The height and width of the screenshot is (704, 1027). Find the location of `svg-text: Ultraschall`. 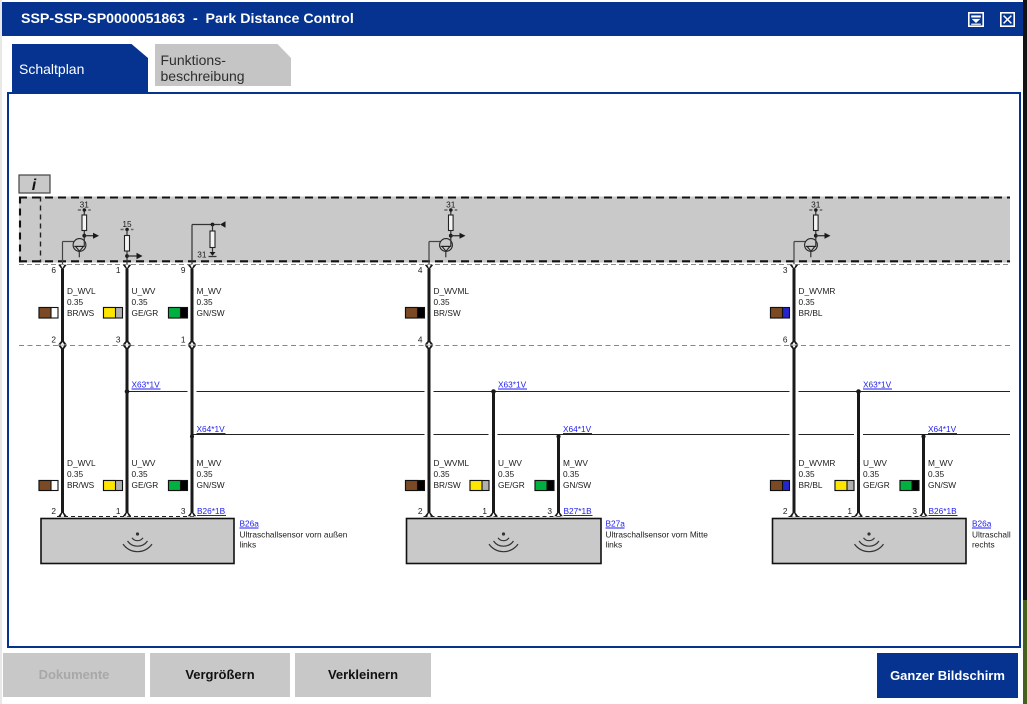

svg-text: Ultraschall is located at coordinates (991, 535).